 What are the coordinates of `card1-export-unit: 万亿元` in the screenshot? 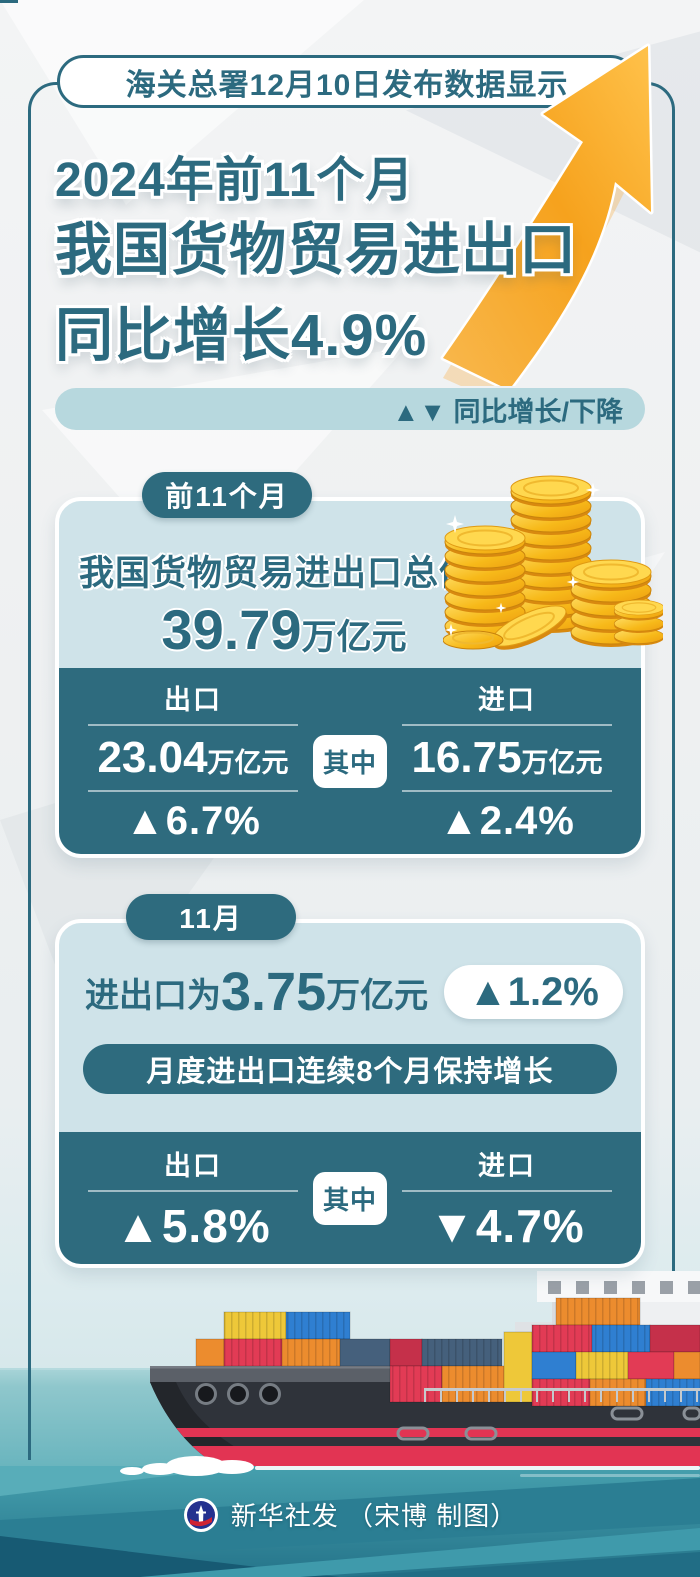 It's located at (248, 763).